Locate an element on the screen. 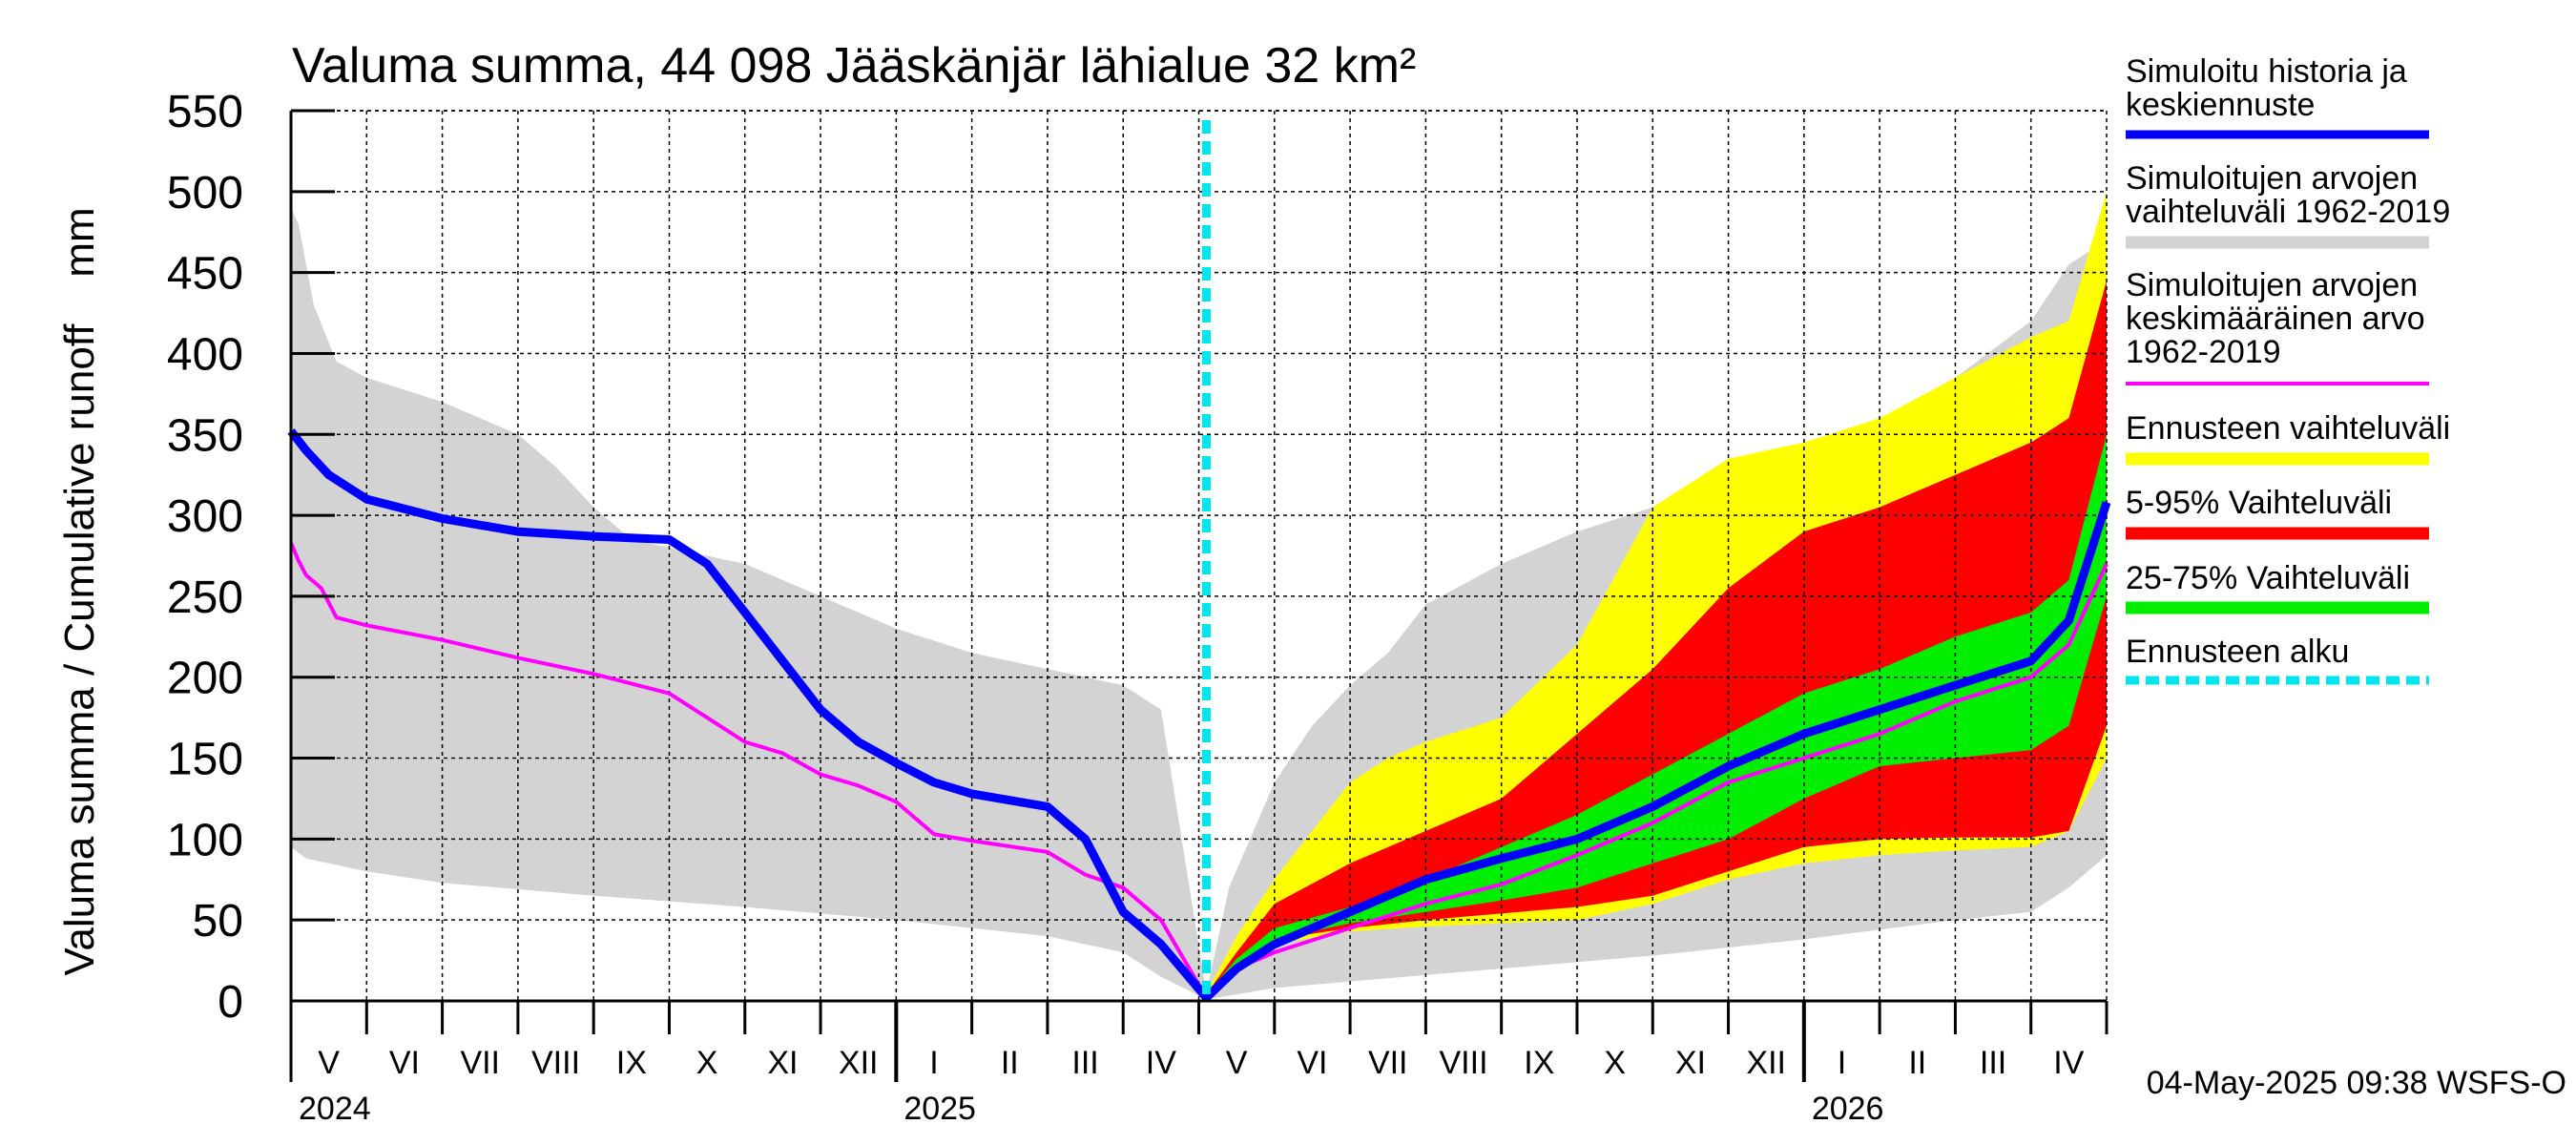 The width and height of the screenshot is (2576, 1145). legend-label: Ennusteen vaihteluväli is located at coordinates (2288, 429).